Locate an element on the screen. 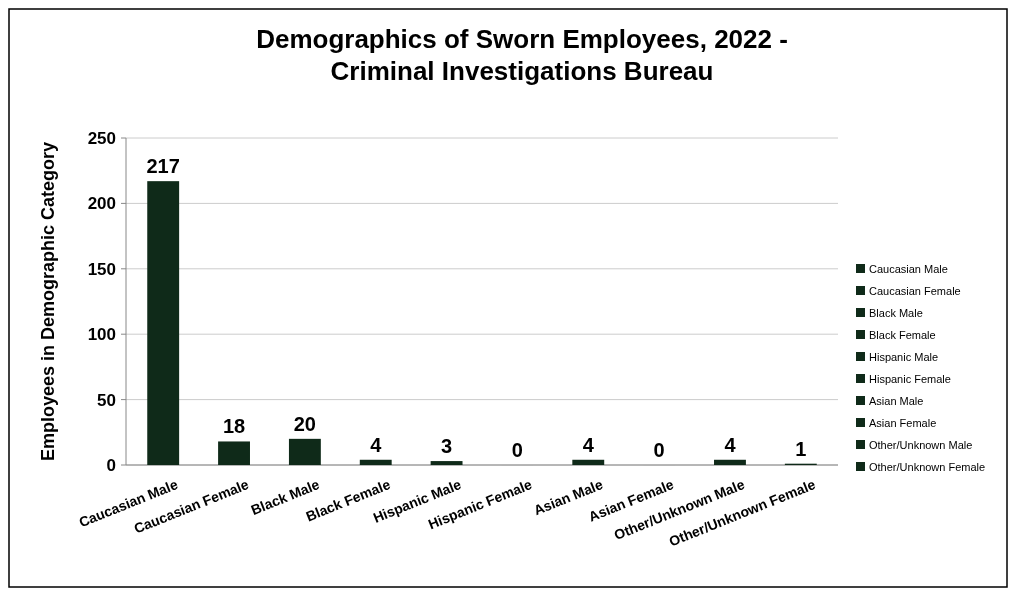 This screenshot has width=1018, height=596. y-tick-label: 150 is located at coordinates (101, 269).